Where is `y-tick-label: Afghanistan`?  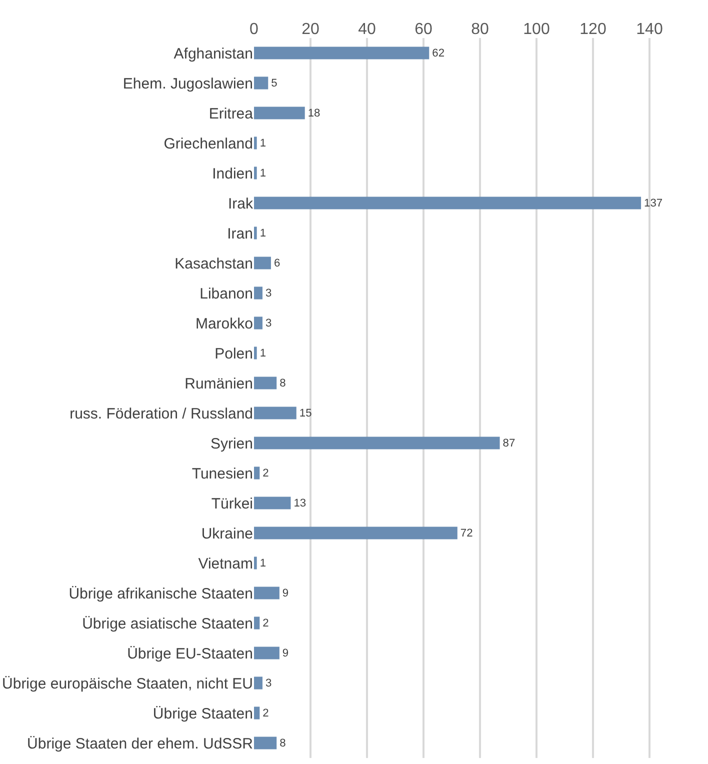 y-tick-label: Afghanistan is located at coordinates (213, 53).